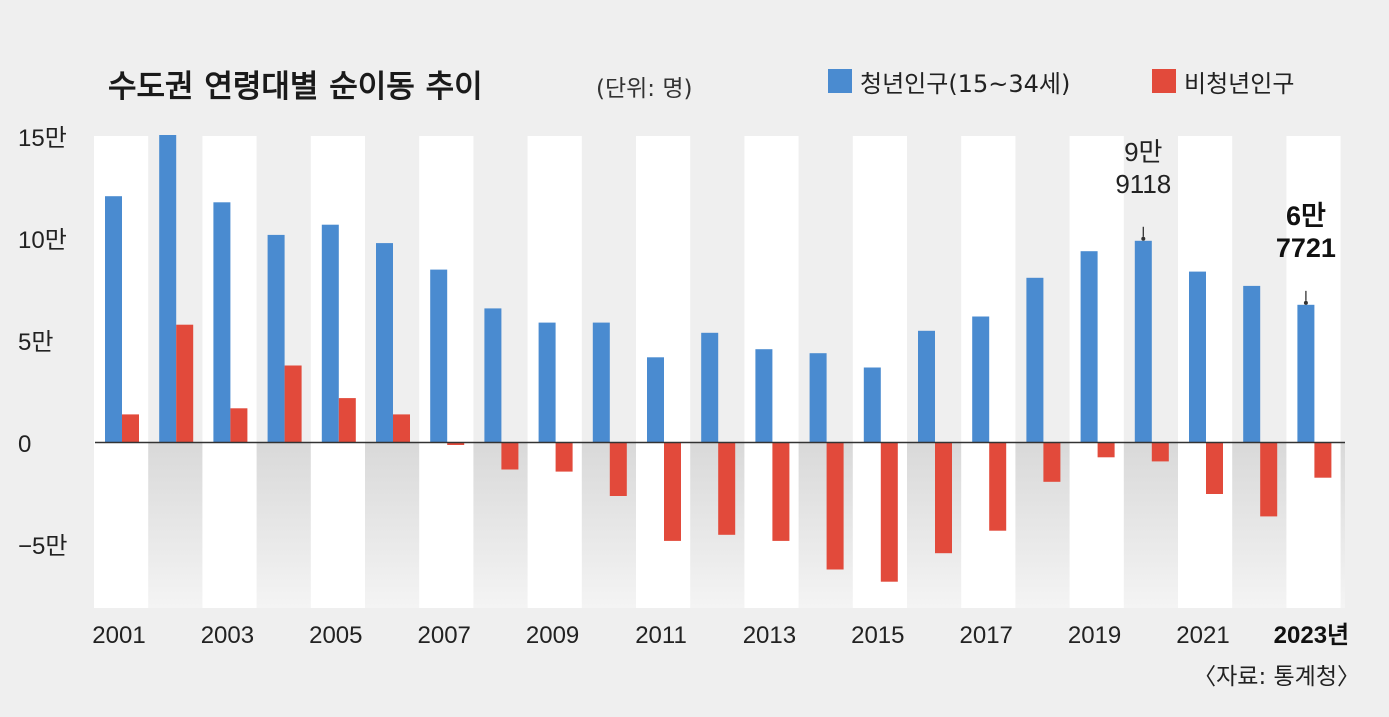  I want to click on bar-nonyouth-2004, so click(293, 404).